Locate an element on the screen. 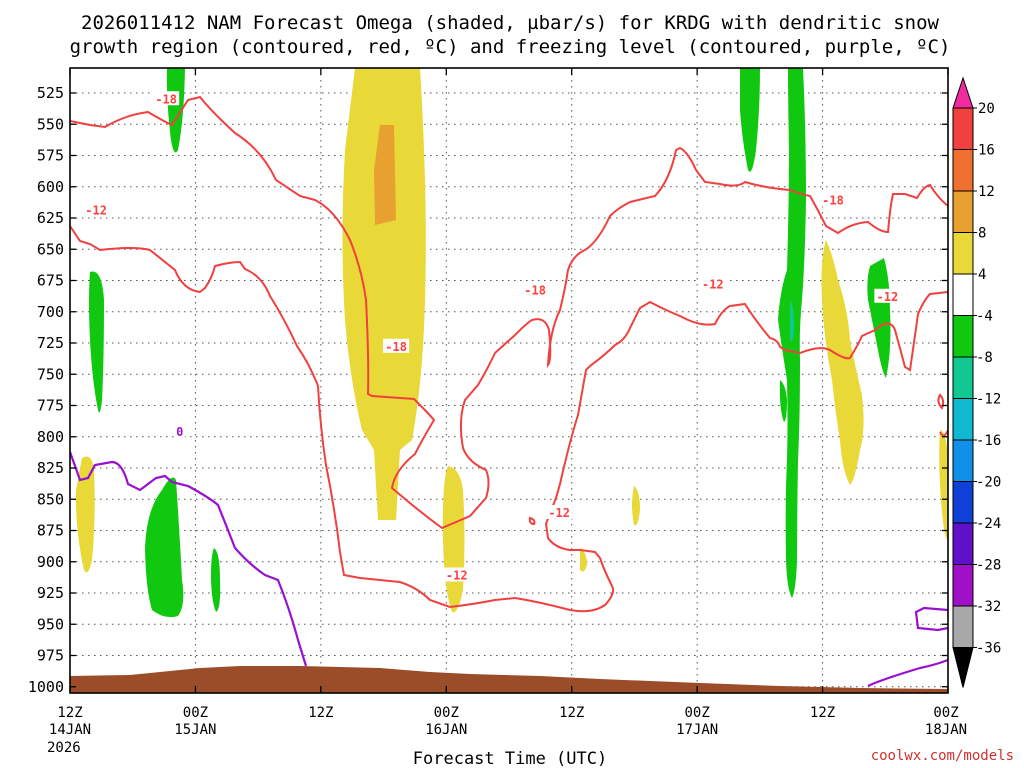 The image size is (1024, 768). dgz-contour-18-lobe is located at coordinates (941, 401).